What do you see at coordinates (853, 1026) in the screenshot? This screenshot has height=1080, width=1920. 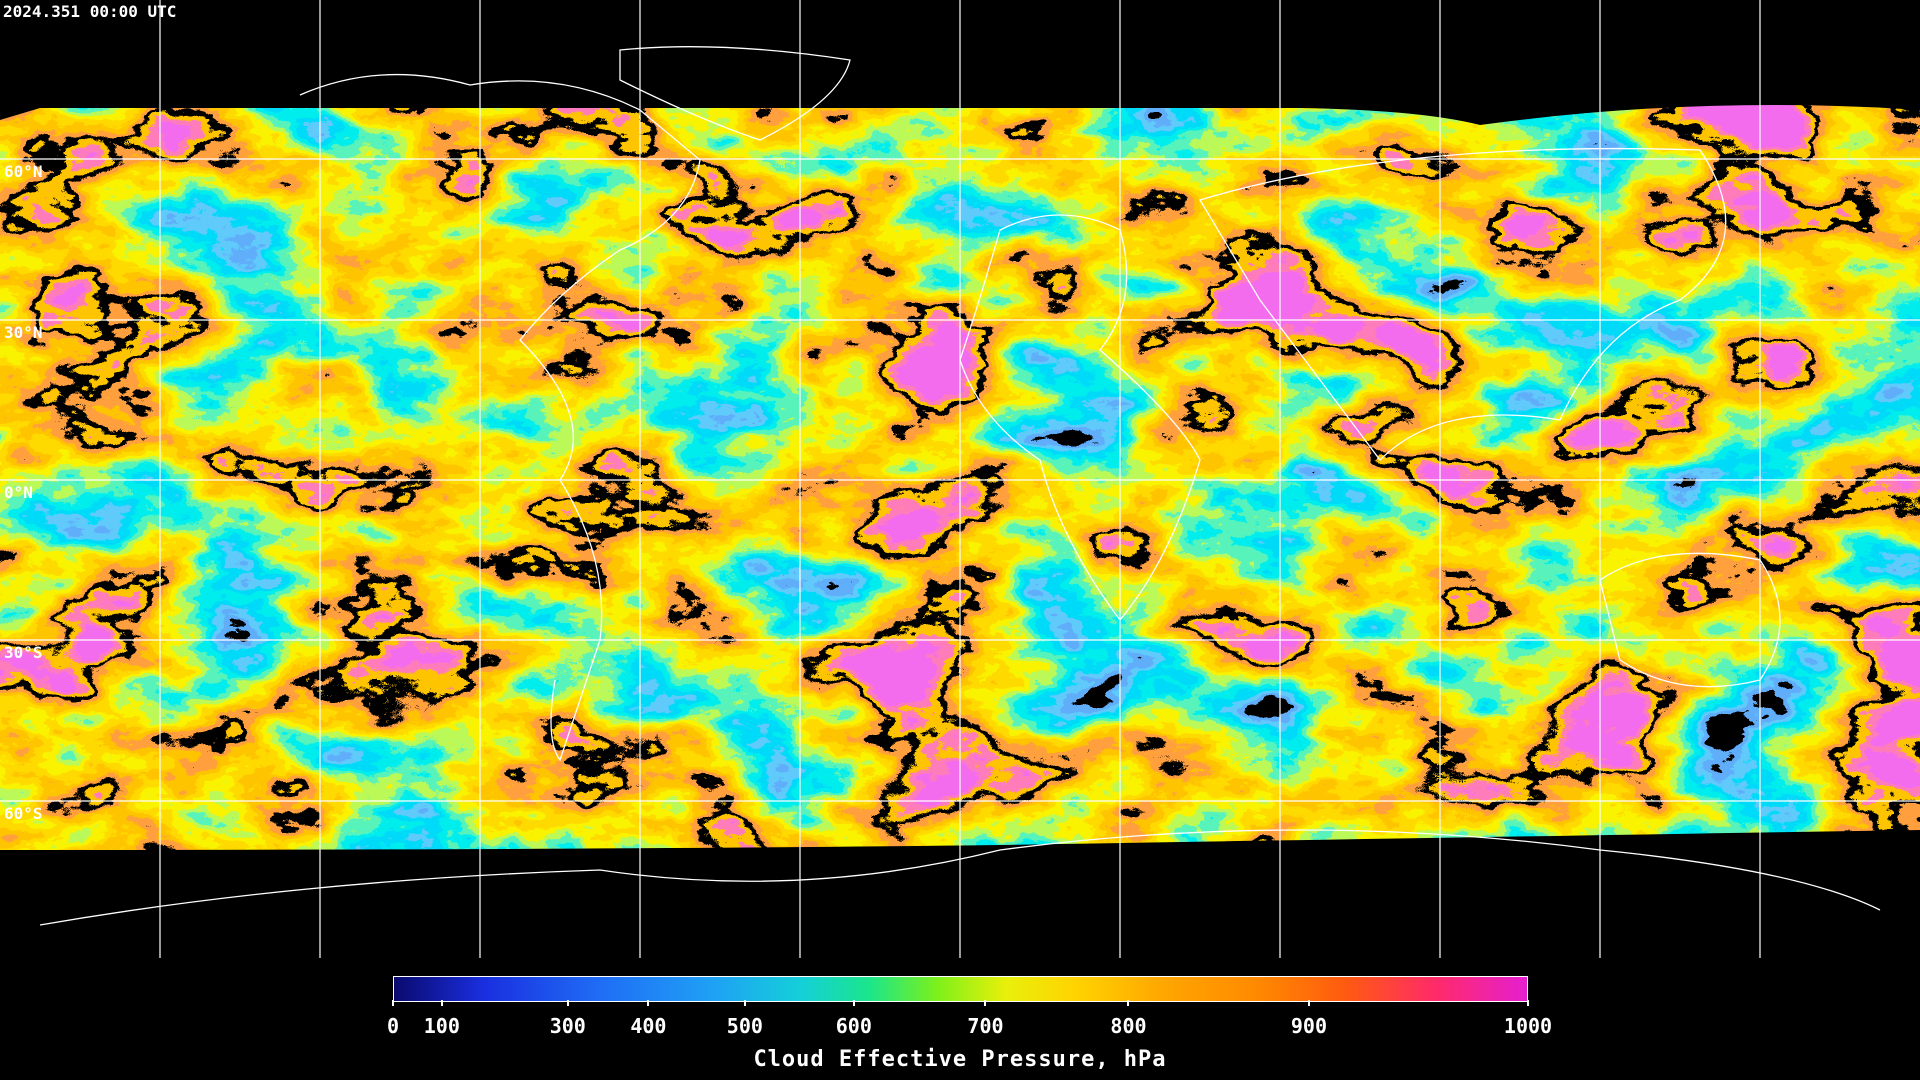 I see `colorbar-tick-label: 600` at bounding box center [853, 1026].